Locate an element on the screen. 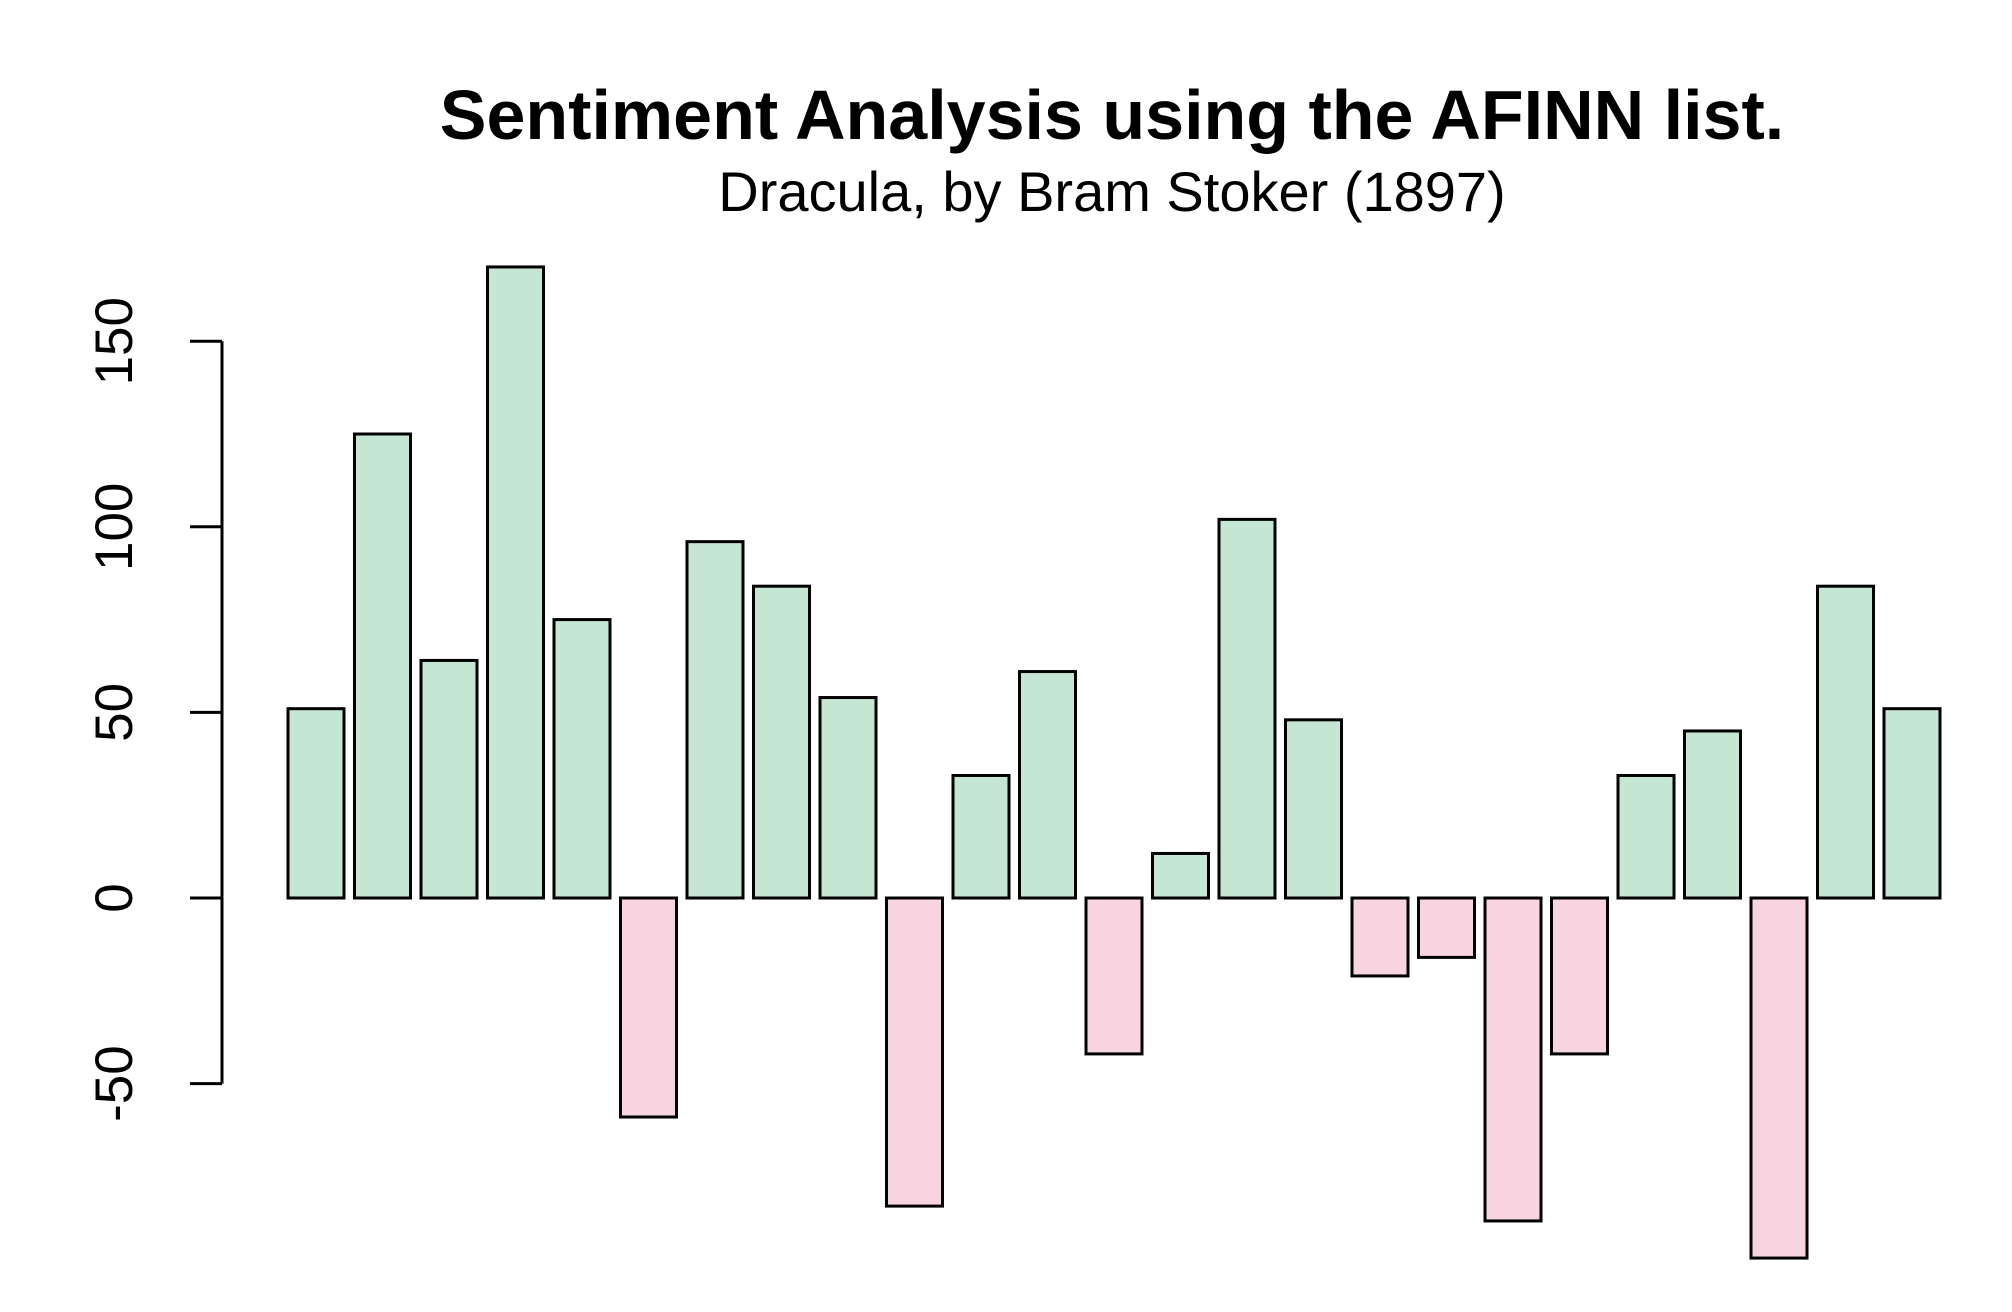 Image resolution: width=2012 pixels, height=1312 pixels. chart-title: Sentiment Analysis using the AFINN list. is located at coordinates (1112, 115).